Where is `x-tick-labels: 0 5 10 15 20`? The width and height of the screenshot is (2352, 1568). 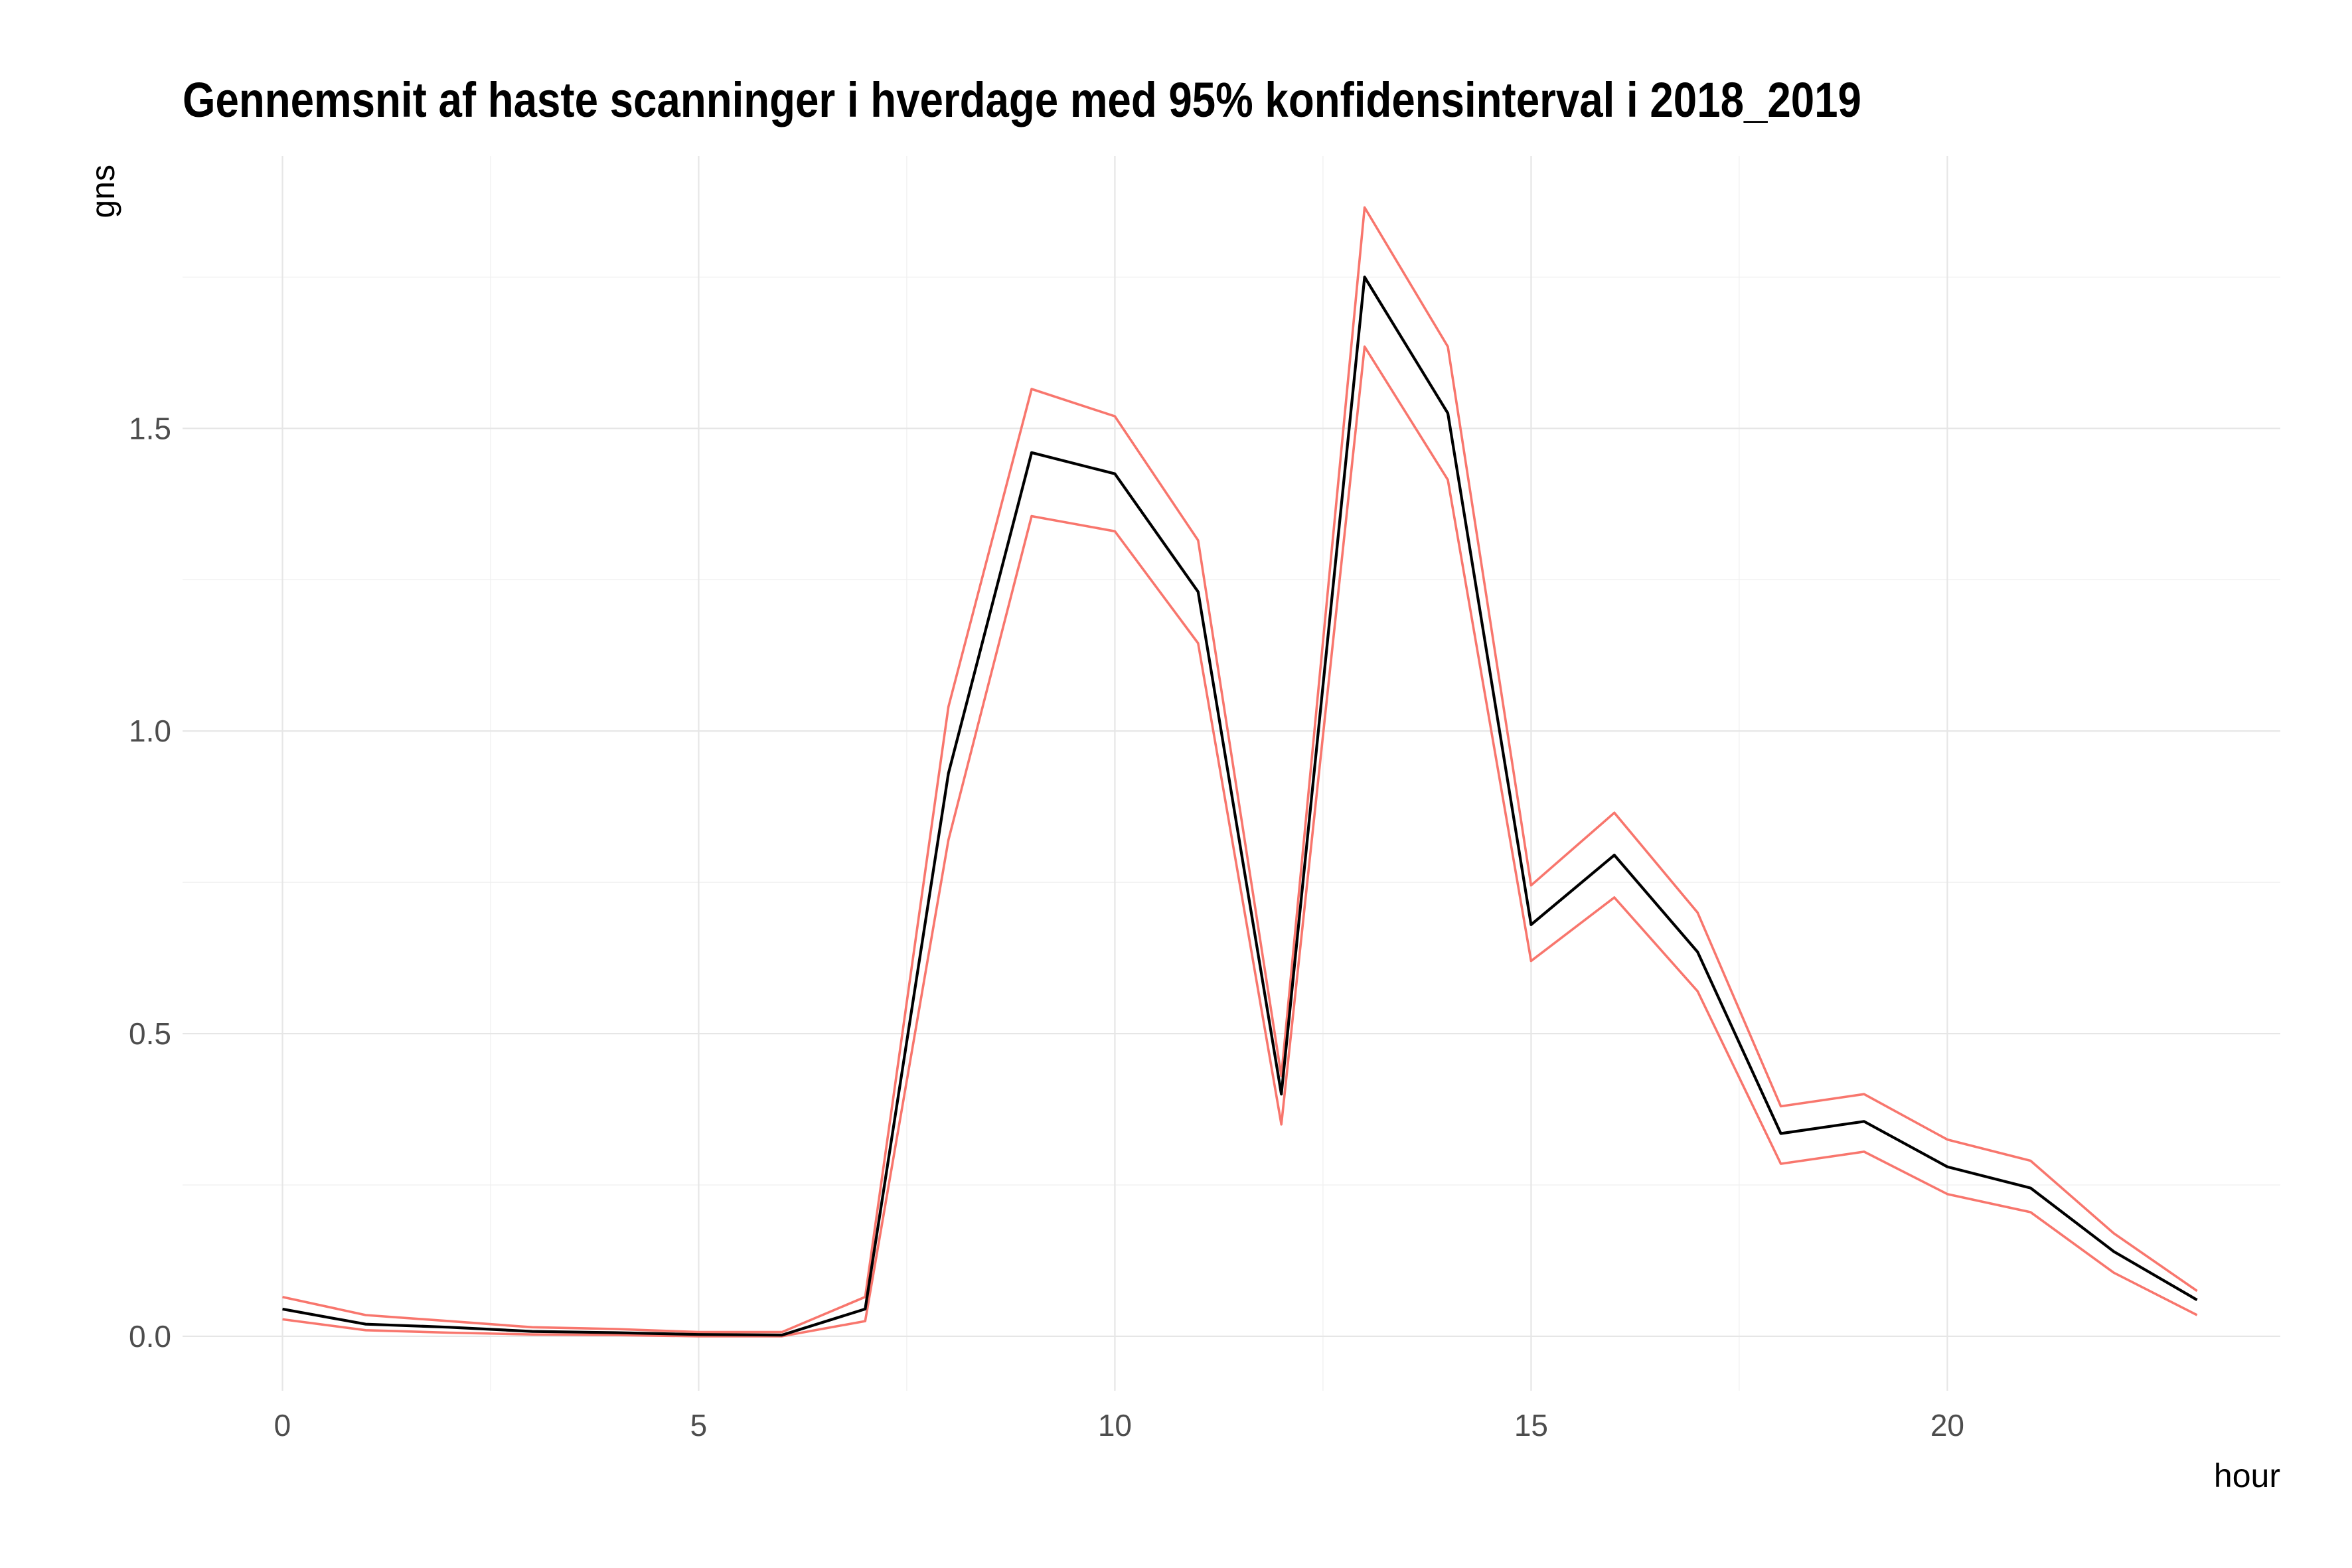 x-tick-labels: 0 5 10 15 20 is located at coordinates (1119, 1425).